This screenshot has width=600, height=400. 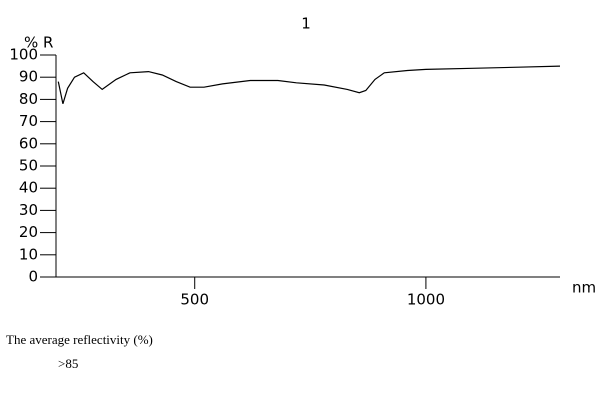 I want to click on caption: The average reflectivity (%), so click(x=79, y=339).